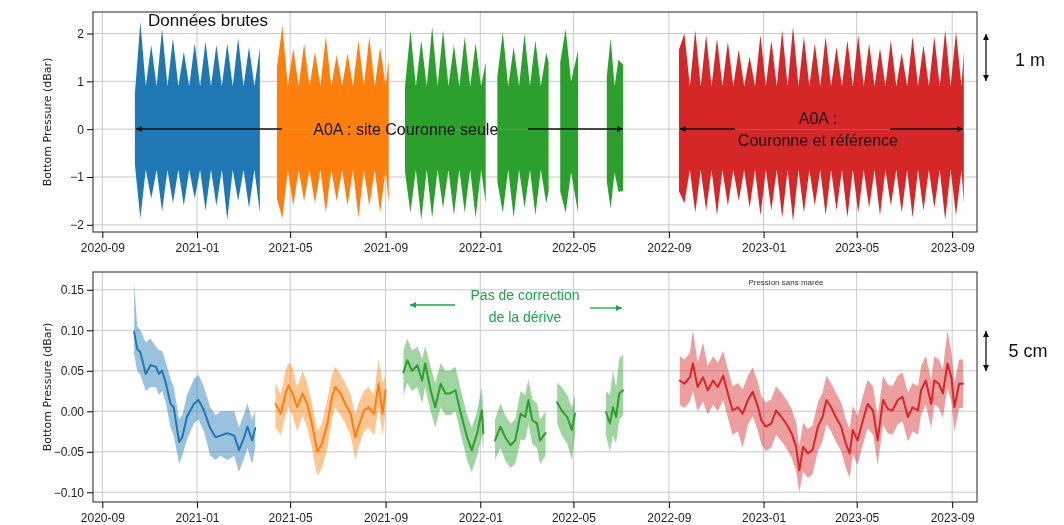  I want to click on y-tick-label: 0.15, so click(72, 290).